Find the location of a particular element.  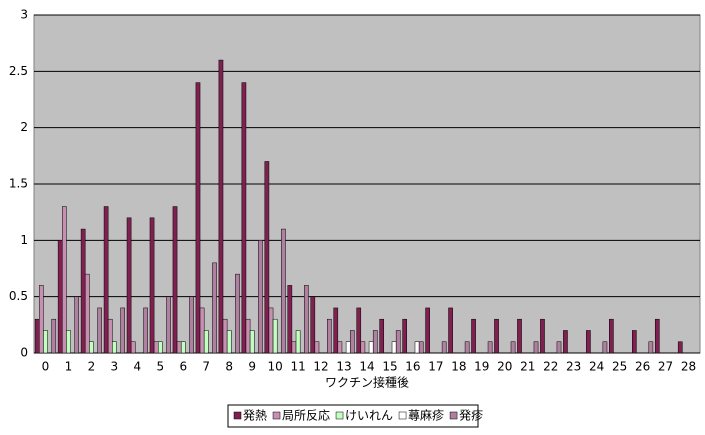

x-axis-title: ワクチン接種後 is located at coordinates (367, 382).